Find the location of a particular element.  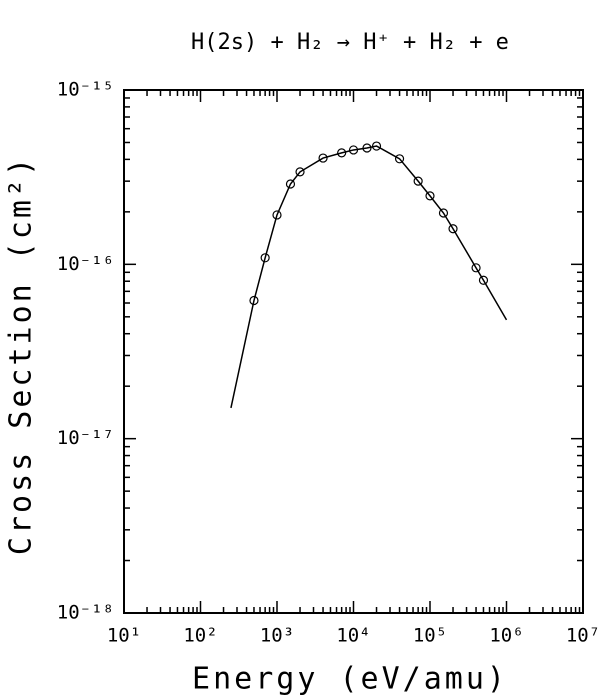

y-tick-label: 10⁻¹⁸ is located at coordinates (85, 613).